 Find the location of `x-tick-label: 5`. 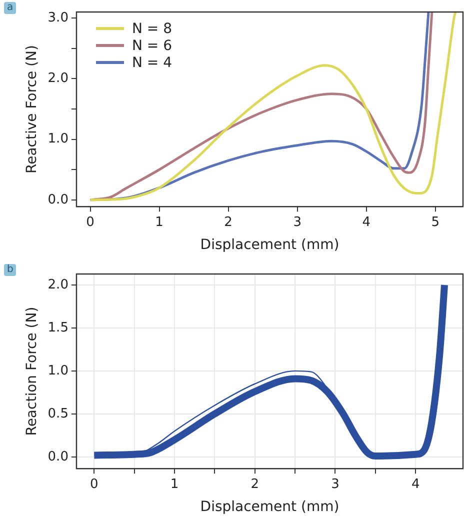

x-tick-label: 5 is located at coordinates (435, 222).